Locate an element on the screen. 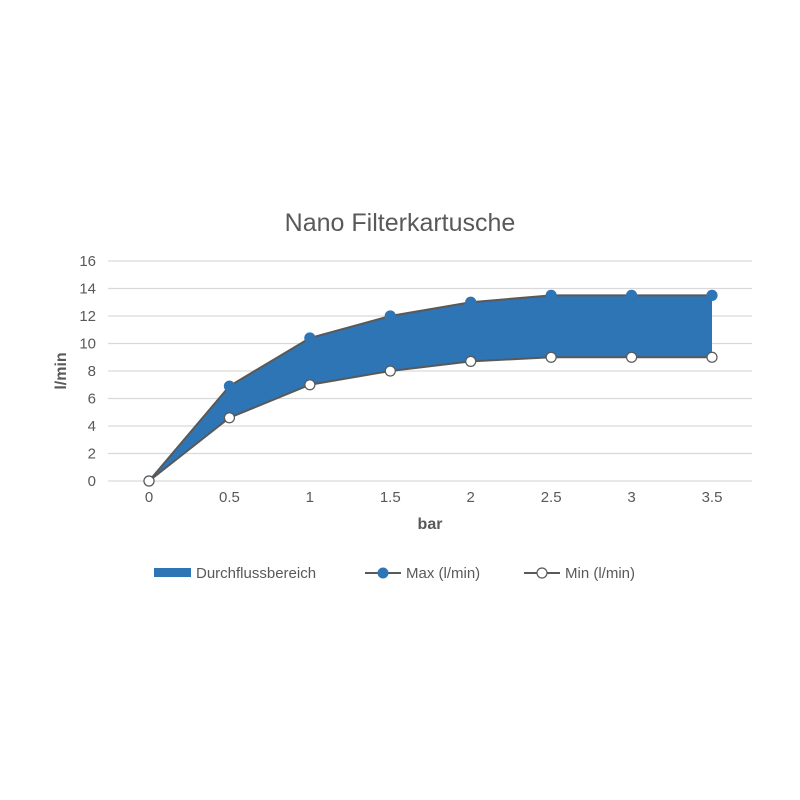 The image size is (800, 800). y-tick-labels: 0 2 4 6 8 10 12 14 16 is located at coordinates (87, 371).